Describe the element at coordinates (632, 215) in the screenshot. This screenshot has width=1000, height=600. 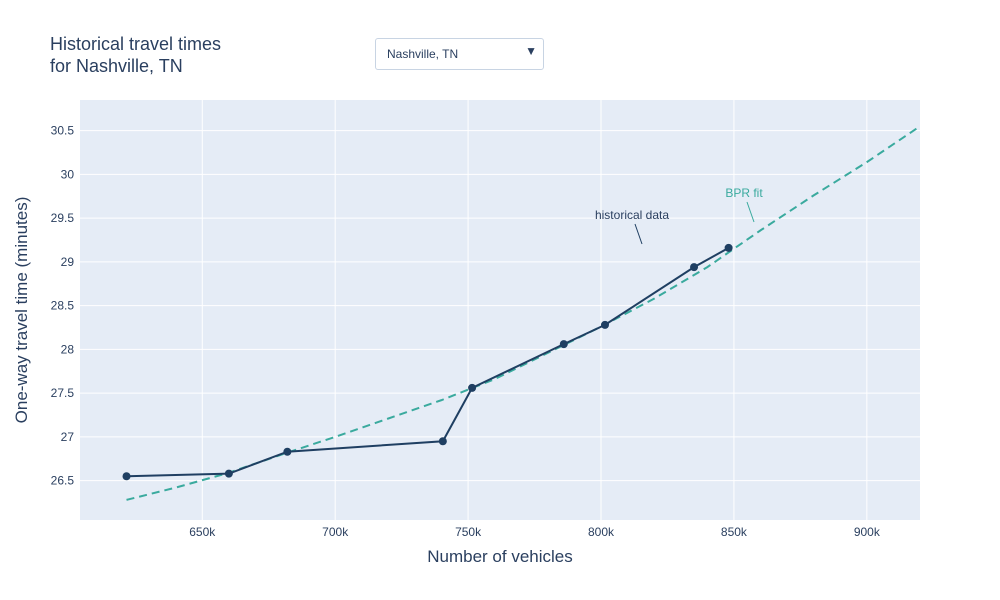
I see `historical-data-annotation: historical data` at that location.